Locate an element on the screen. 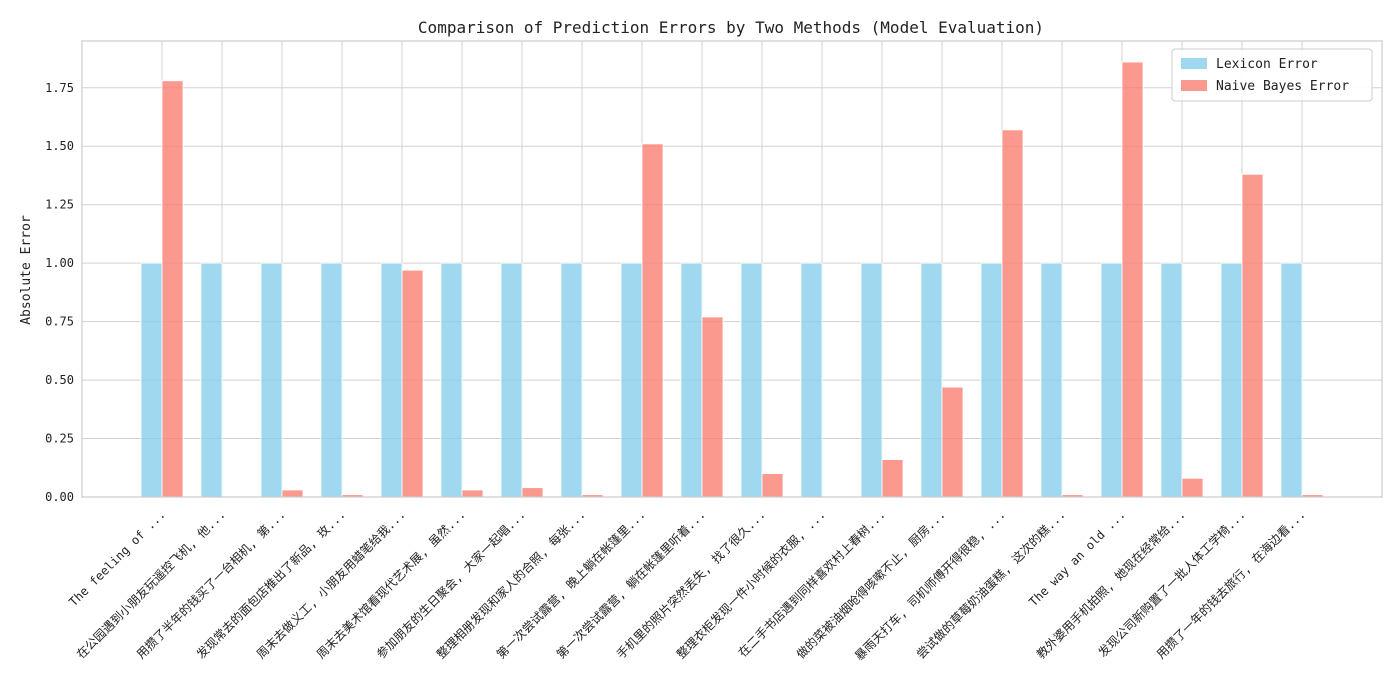 The image size is (1400, 700). y-axis-label: Absolute Error is located at coordinates (26, 270).